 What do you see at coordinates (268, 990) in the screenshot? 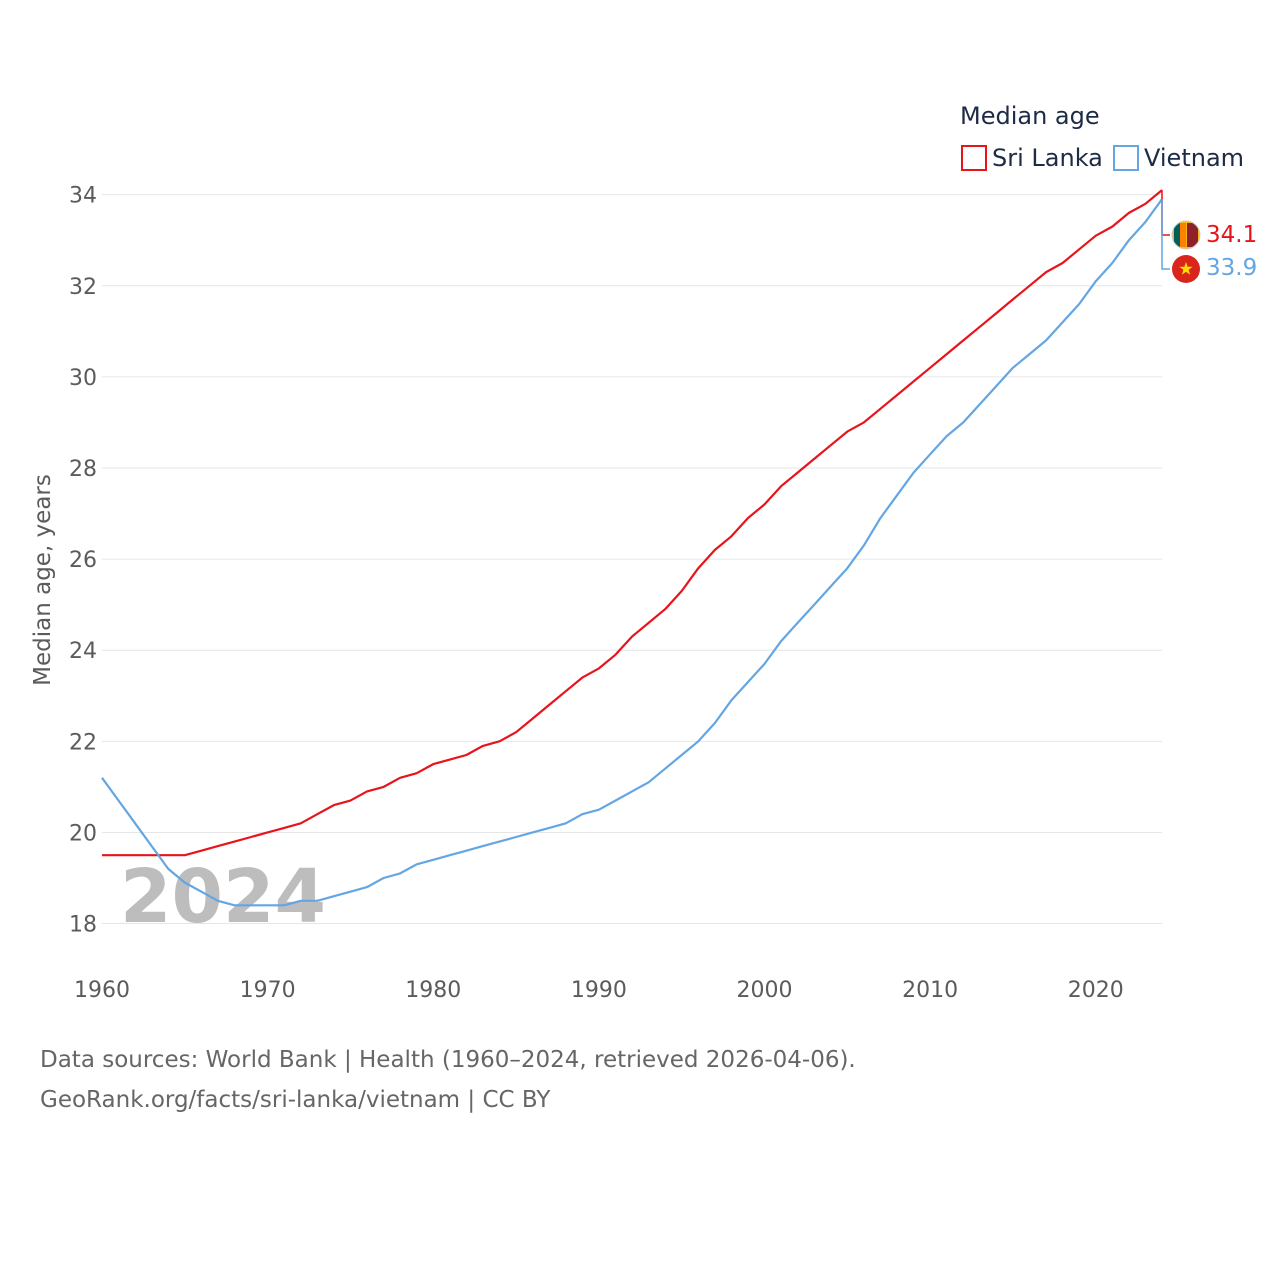
I see `x-tick-label-1970: 1970` at bounding box center [268, 990].